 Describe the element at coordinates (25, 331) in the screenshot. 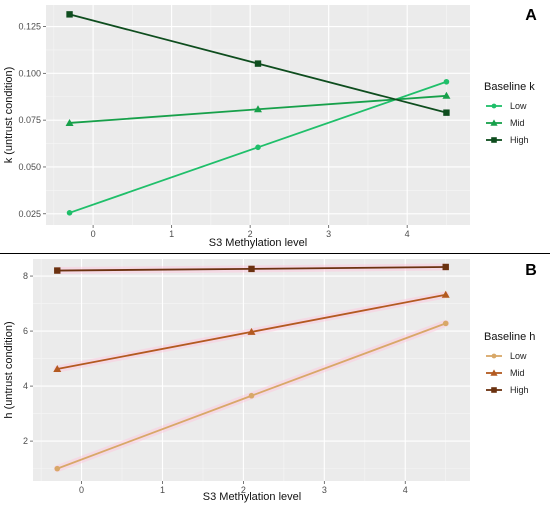

I see `y-tick-label: 6` at that location.